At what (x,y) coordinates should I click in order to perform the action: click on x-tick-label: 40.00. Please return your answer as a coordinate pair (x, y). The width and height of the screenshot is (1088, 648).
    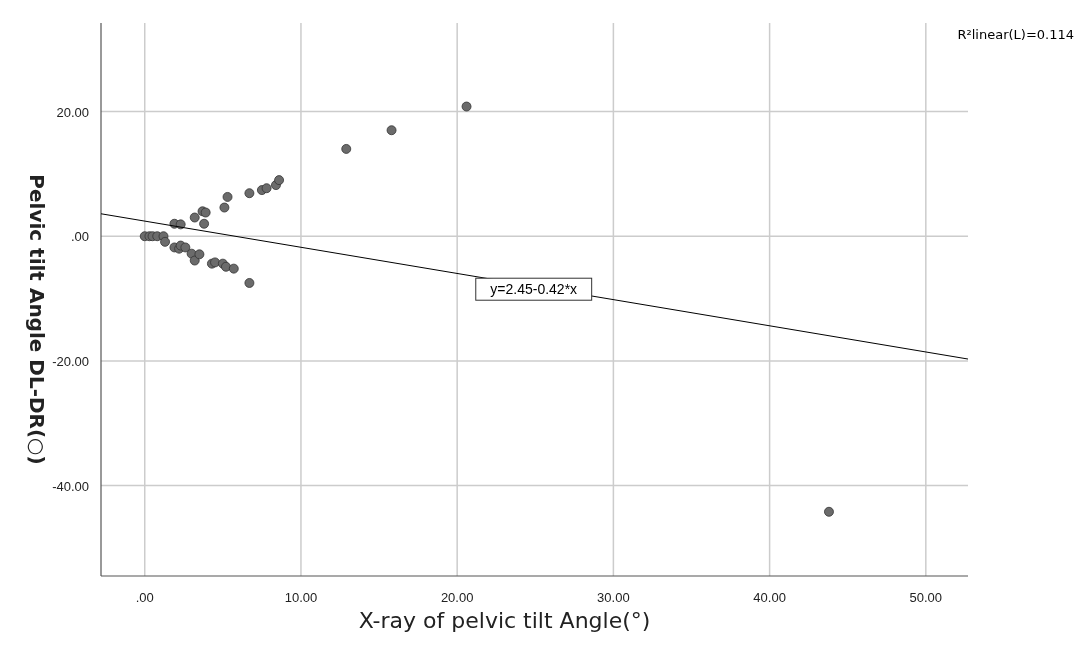
    Looking at the image, I should click on (769, 597).